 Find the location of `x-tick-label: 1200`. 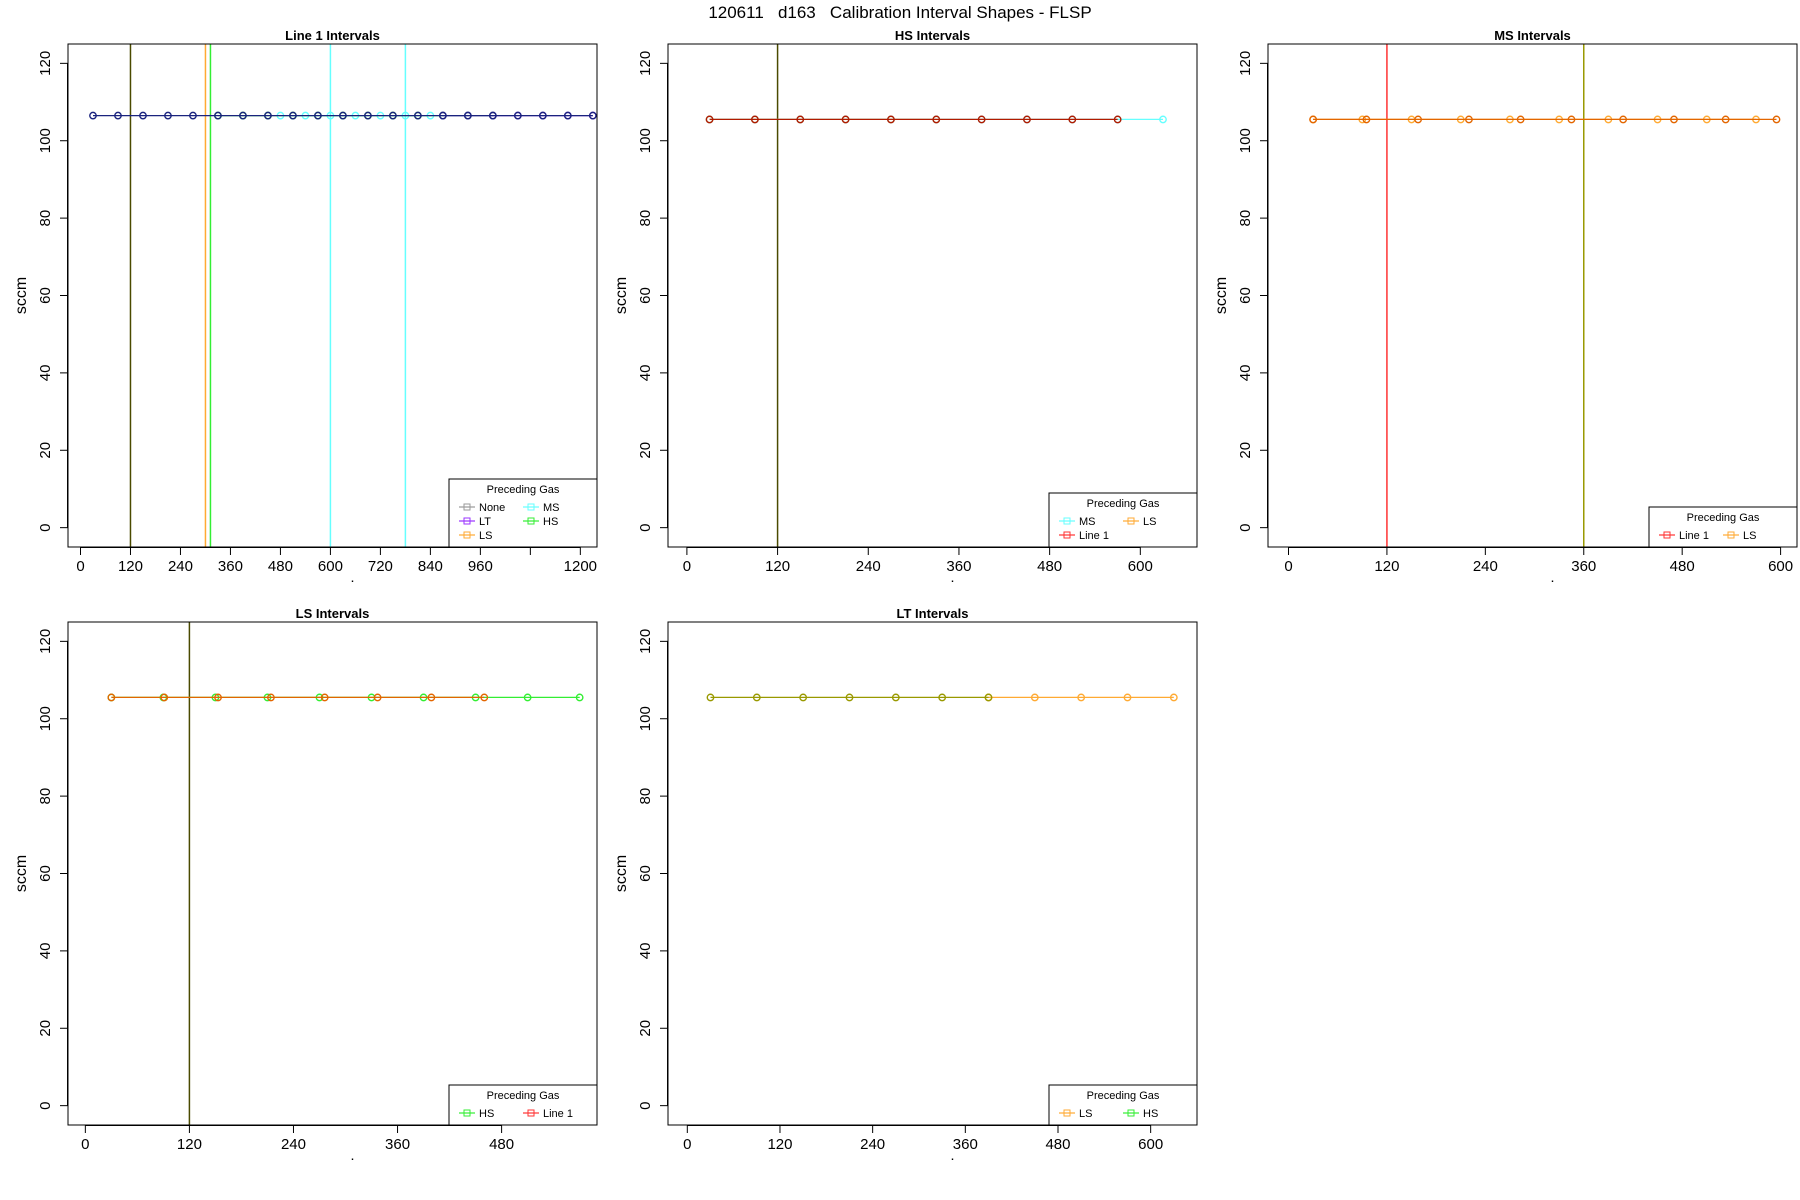

x-tick-label: 1200 is located at coordinates (580, 566).